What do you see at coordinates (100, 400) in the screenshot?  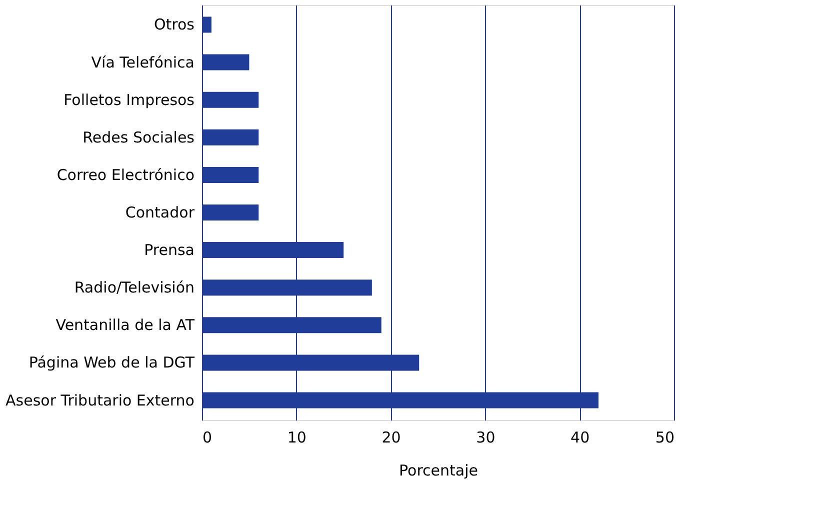 I see `y-tick-label: Asesor Tributario Externo` at bounding box center [100, 400].